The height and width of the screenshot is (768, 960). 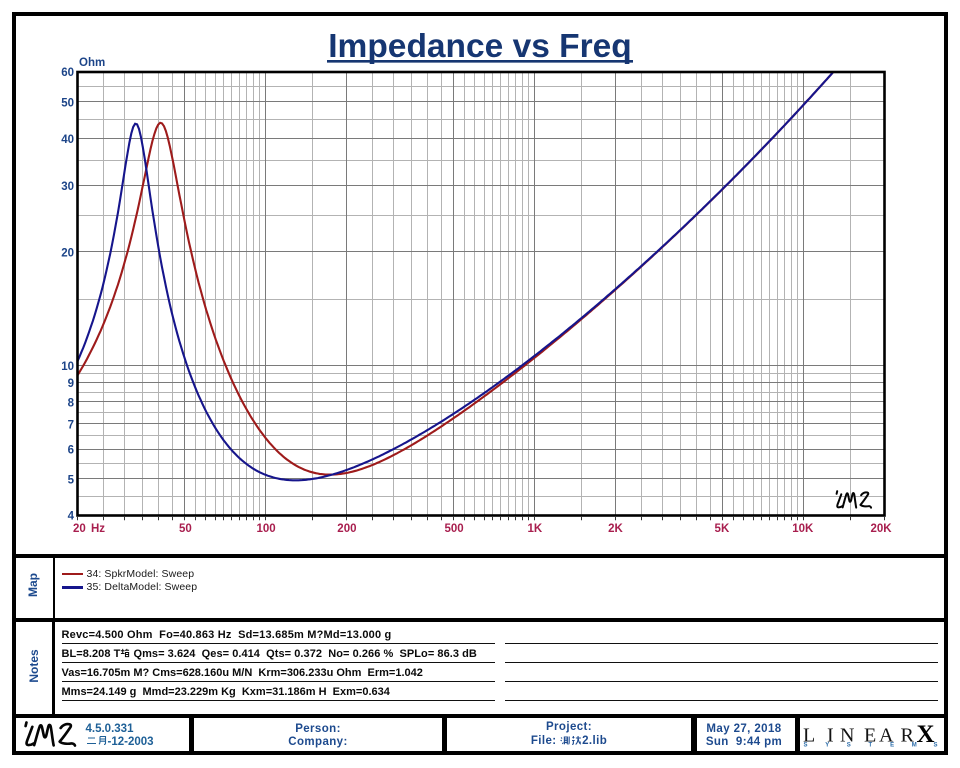 What do you see at coordinates (908, 736) in the screenshot?
I see `svg-text: R` at bounding box center [908, 736].